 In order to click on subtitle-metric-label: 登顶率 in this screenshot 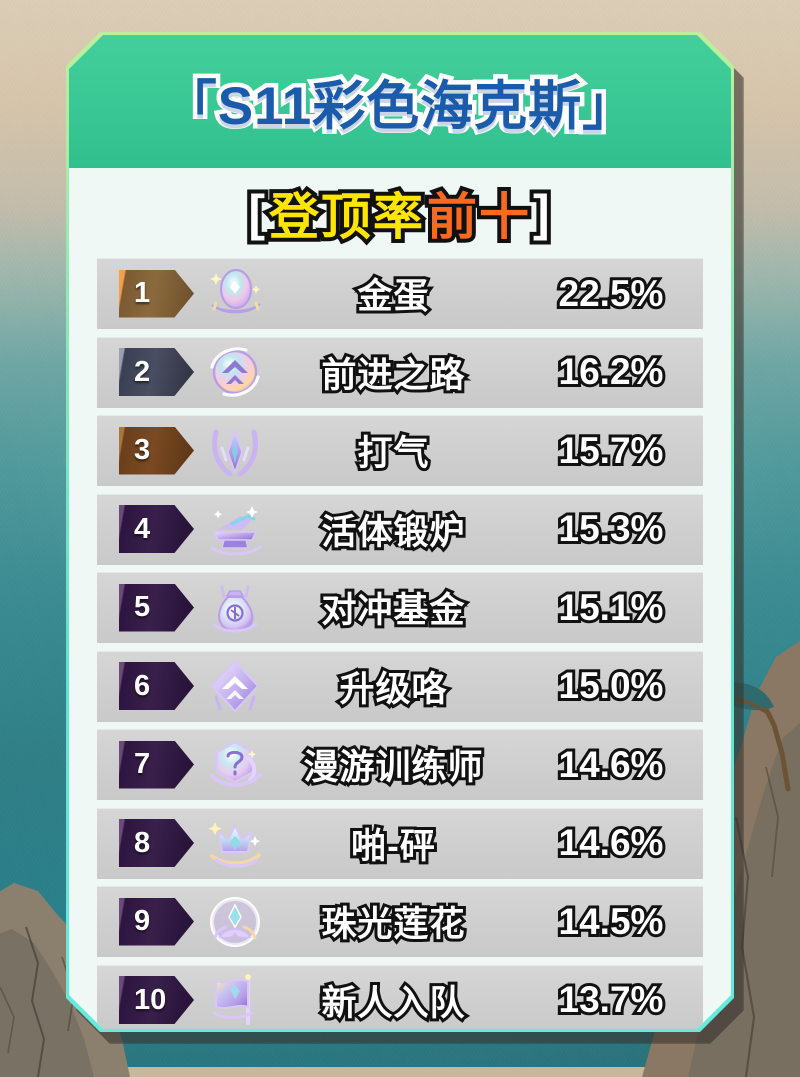, I will do `click(347, 217)`.